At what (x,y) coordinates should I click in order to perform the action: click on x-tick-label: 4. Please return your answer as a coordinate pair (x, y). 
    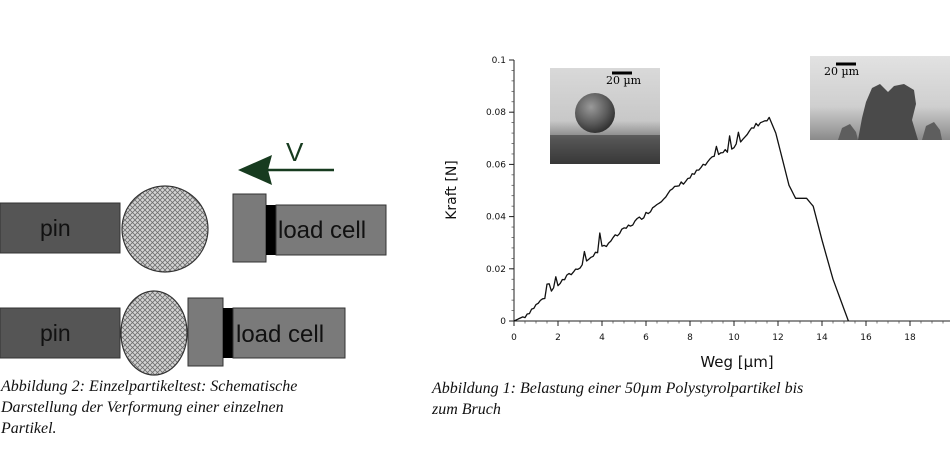
    Looking at the image, I should click on (602, 338).